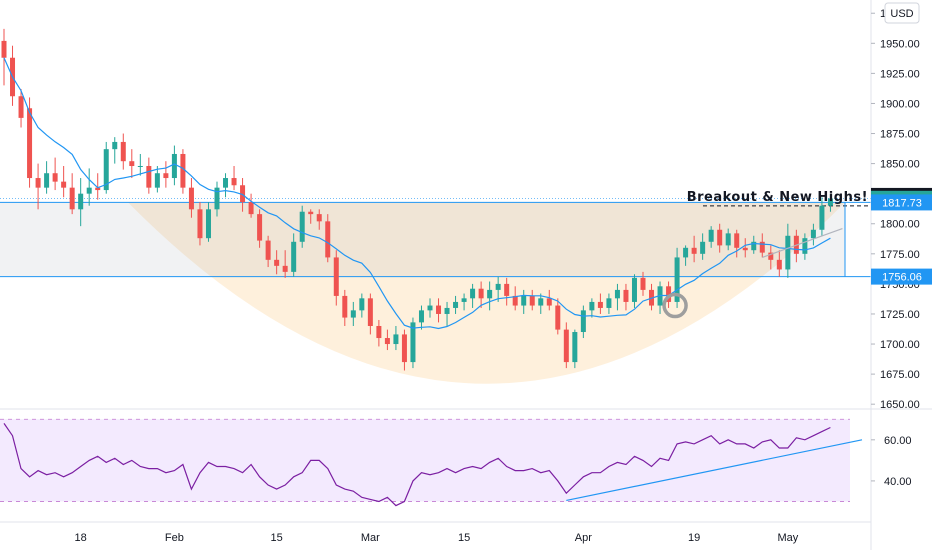 The image size is (932, 550). What do you see at coordinates (370, 538) in the screenshot?
I see `time-tick-label: Mar` at bounding box center [370, 538].